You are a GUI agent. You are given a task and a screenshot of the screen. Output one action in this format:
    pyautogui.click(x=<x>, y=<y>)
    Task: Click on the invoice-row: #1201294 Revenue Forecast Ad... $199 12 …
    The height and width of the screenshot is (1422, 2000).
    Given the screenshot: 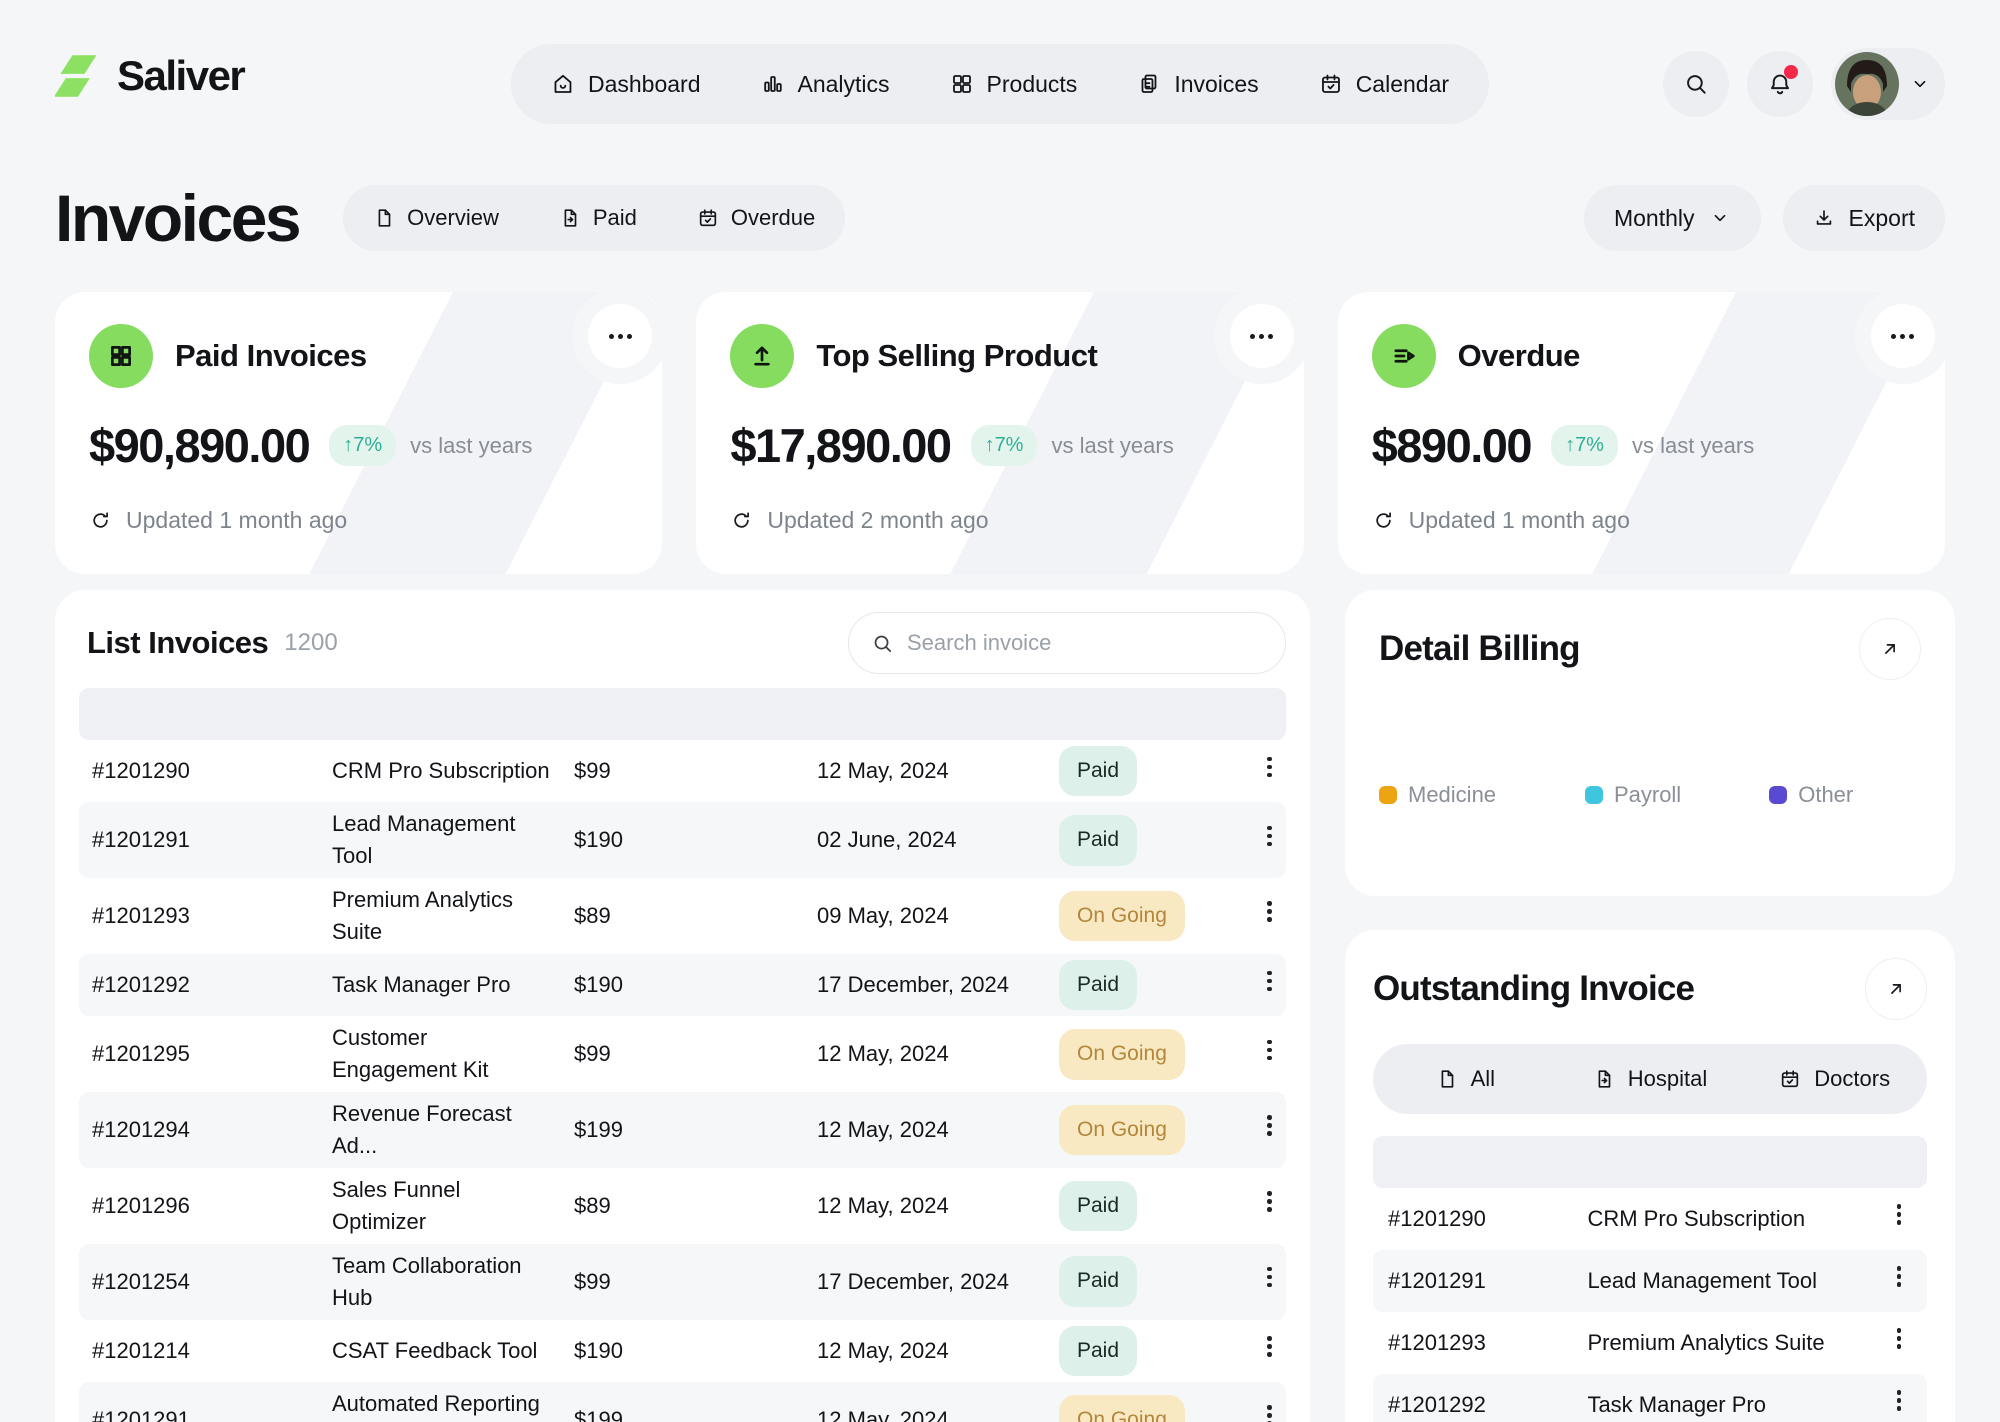 What is the action you would take?
    pyautogui.click(x=682, y=1130)
    